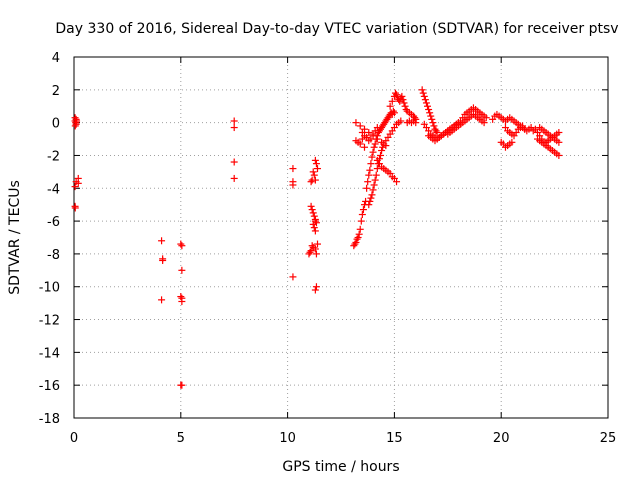 The image size is (640, 480). Describe the element at coordinates (53, 222) in the screenshot. I see `y-tick-label: -6` at that location.